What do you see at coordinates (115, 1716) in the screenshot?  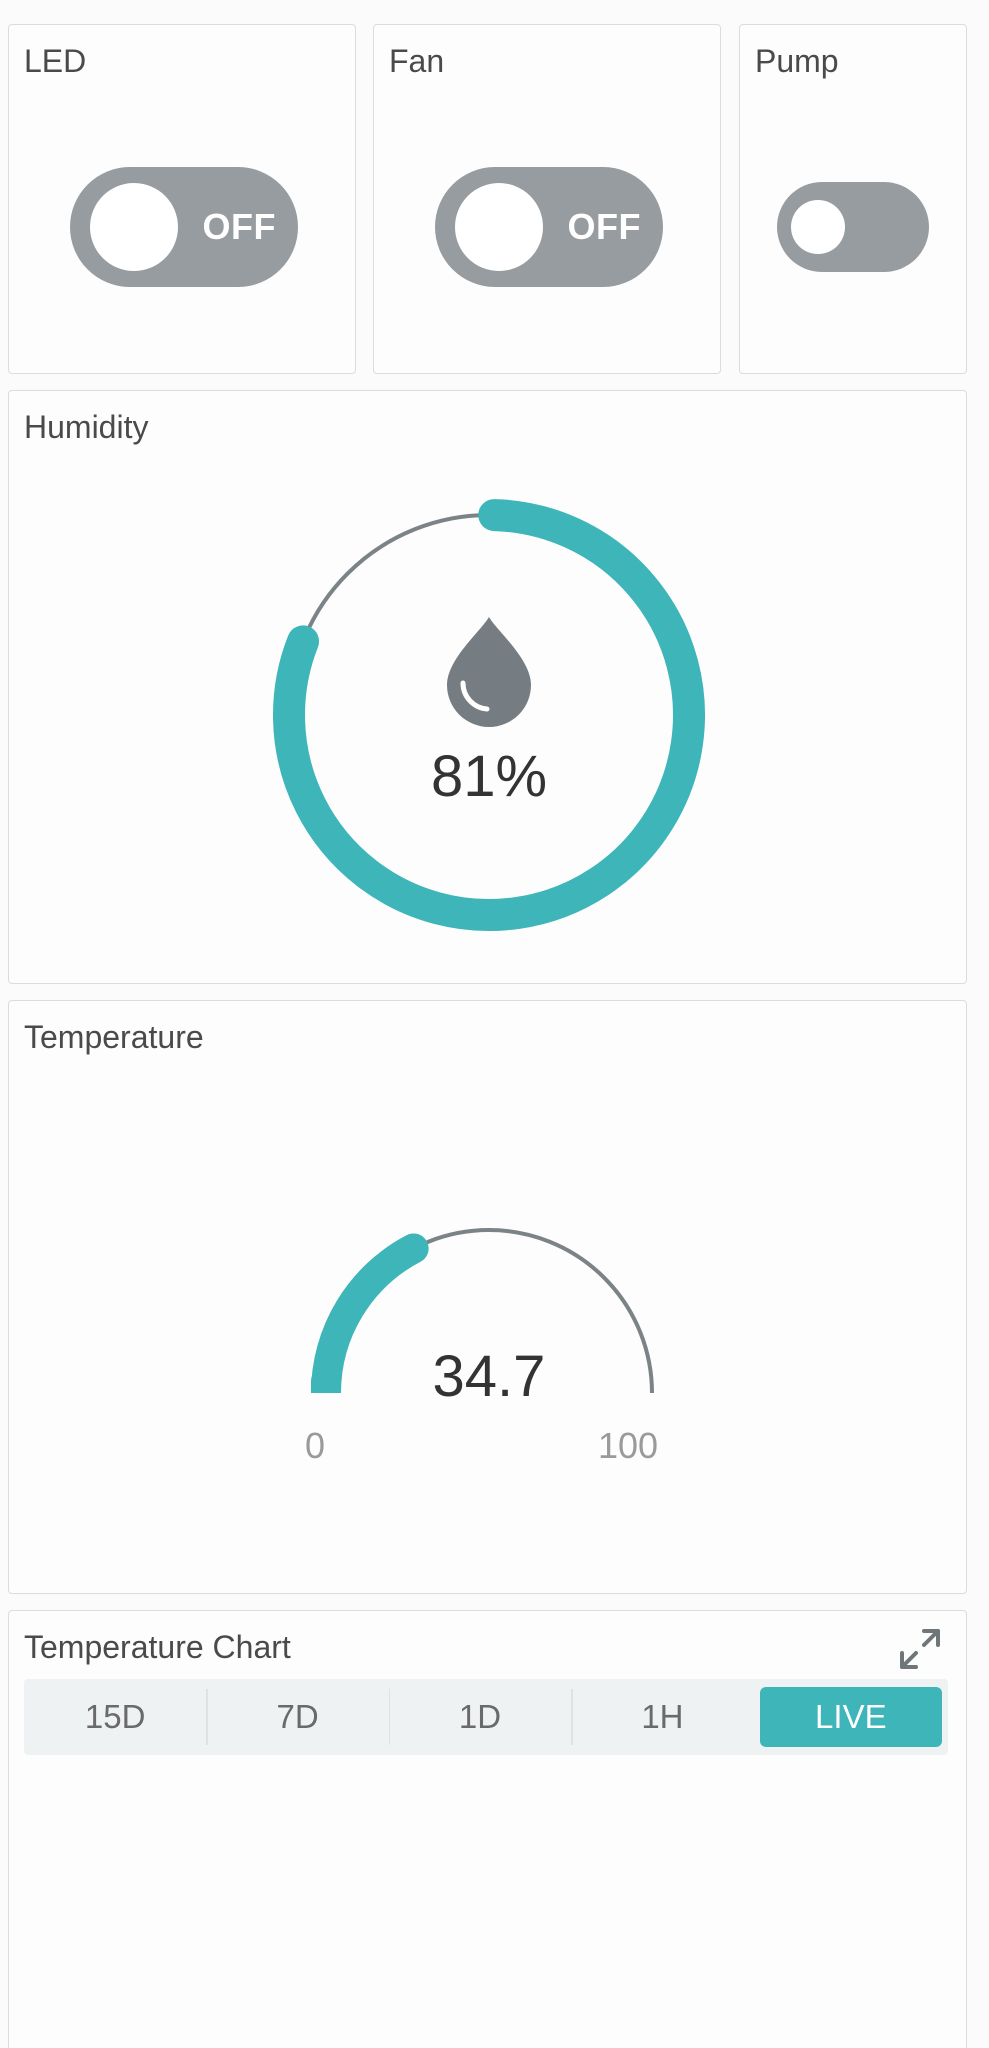 I see `range-tab-15d: 15D` at bounding box center [115, 1716].